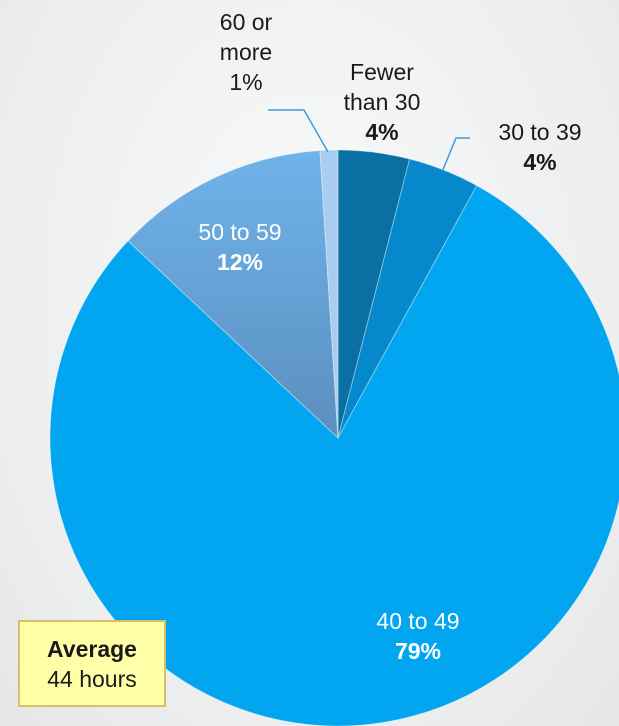 This screenshot has height=726, width=619. What do you see at coordinates (240, 262) in the screenshot?
I see `slice-value-label: 12%` at bounding box center [240, 262].